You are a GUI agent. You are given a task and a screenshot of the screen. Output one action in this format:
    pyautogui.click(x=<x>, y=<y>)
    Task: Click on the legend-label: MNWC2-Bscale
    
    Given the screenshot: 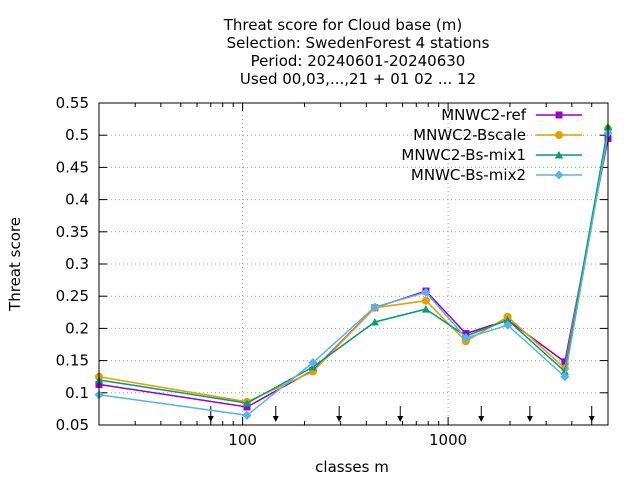 What is the action you would take?
    pyautogui.click(x=469, y=135)
    